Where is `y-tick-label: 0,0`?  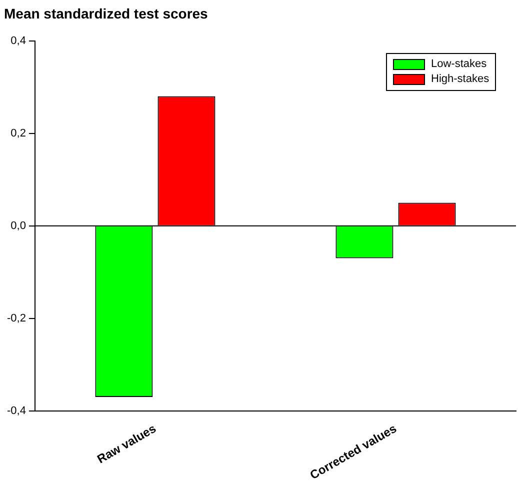
y-tick-label: 0,0 is located at coordinates (18, 226).